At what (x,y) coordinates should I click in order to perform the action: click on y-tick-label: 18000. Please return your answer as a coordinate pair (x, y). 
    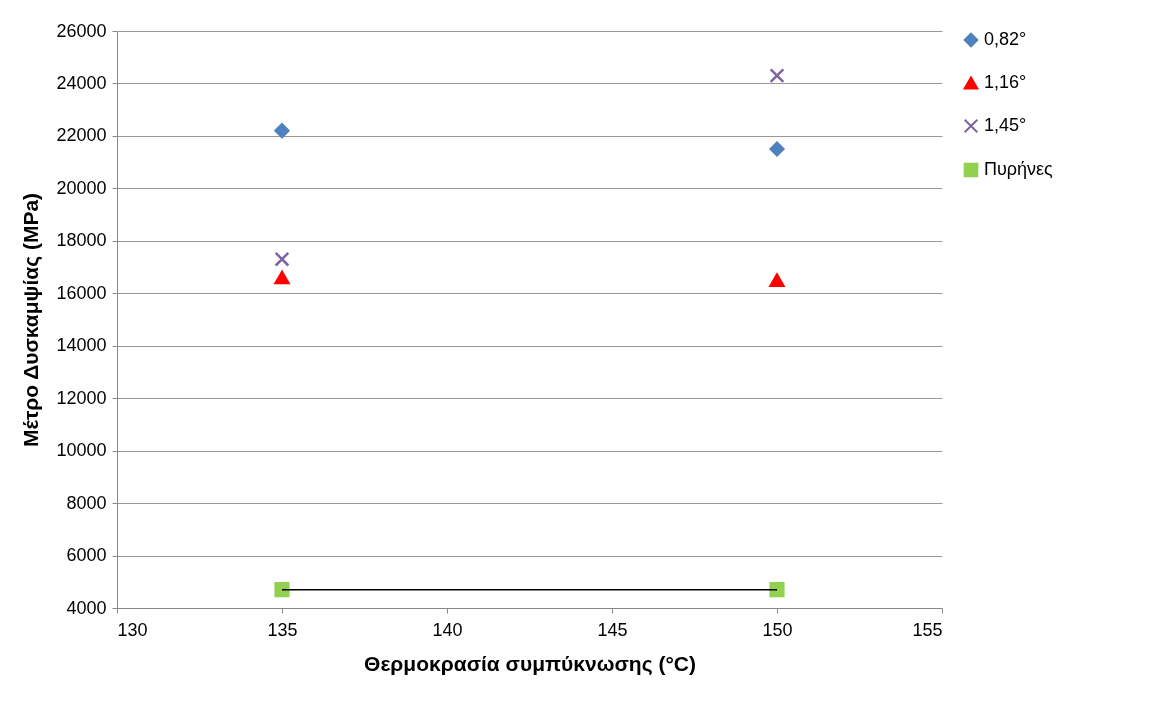
    Looking at the image, I should click on (81, 240).